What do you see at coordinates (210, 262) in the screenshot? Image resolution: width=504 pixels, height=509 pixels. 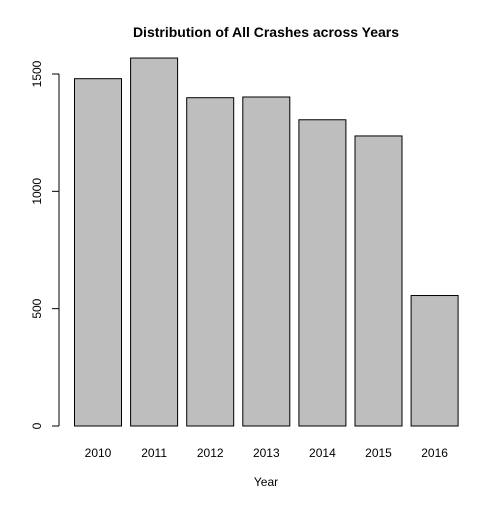 I see `bar-2012` at bounding box center [210, 262].